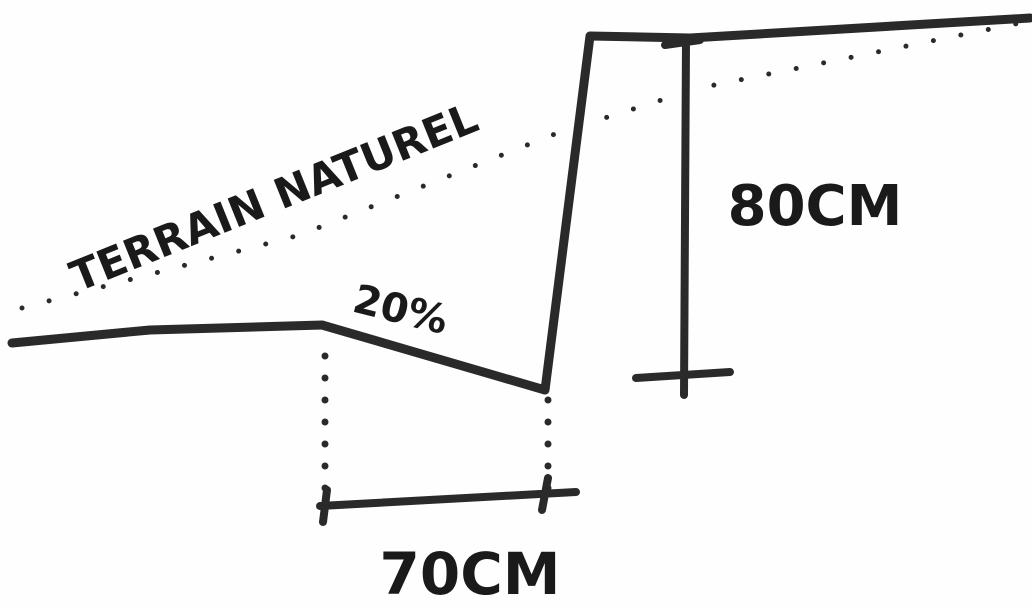 This screenshot has height=610, width=1032. Describe the element at coordinates (448, 500) in the screenshot. I see `width-dimension` at that location.